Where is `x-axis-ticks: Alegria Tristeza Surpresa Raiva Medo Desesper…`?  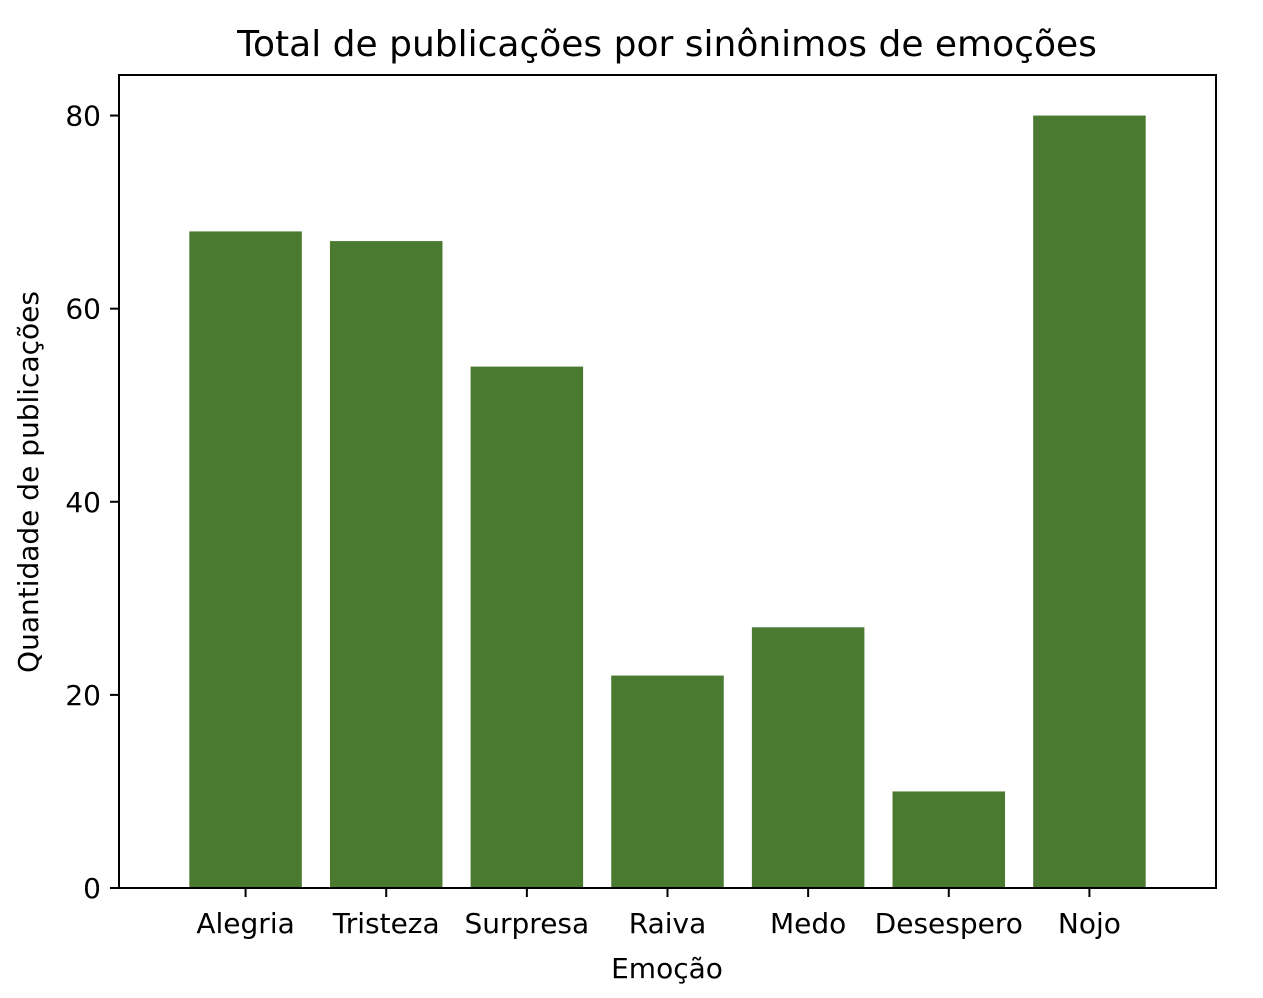
x-axis-ticks: Alegria Tristeza Surpresa Raiva Medo Desesper… is located at coordinates (658, 914).